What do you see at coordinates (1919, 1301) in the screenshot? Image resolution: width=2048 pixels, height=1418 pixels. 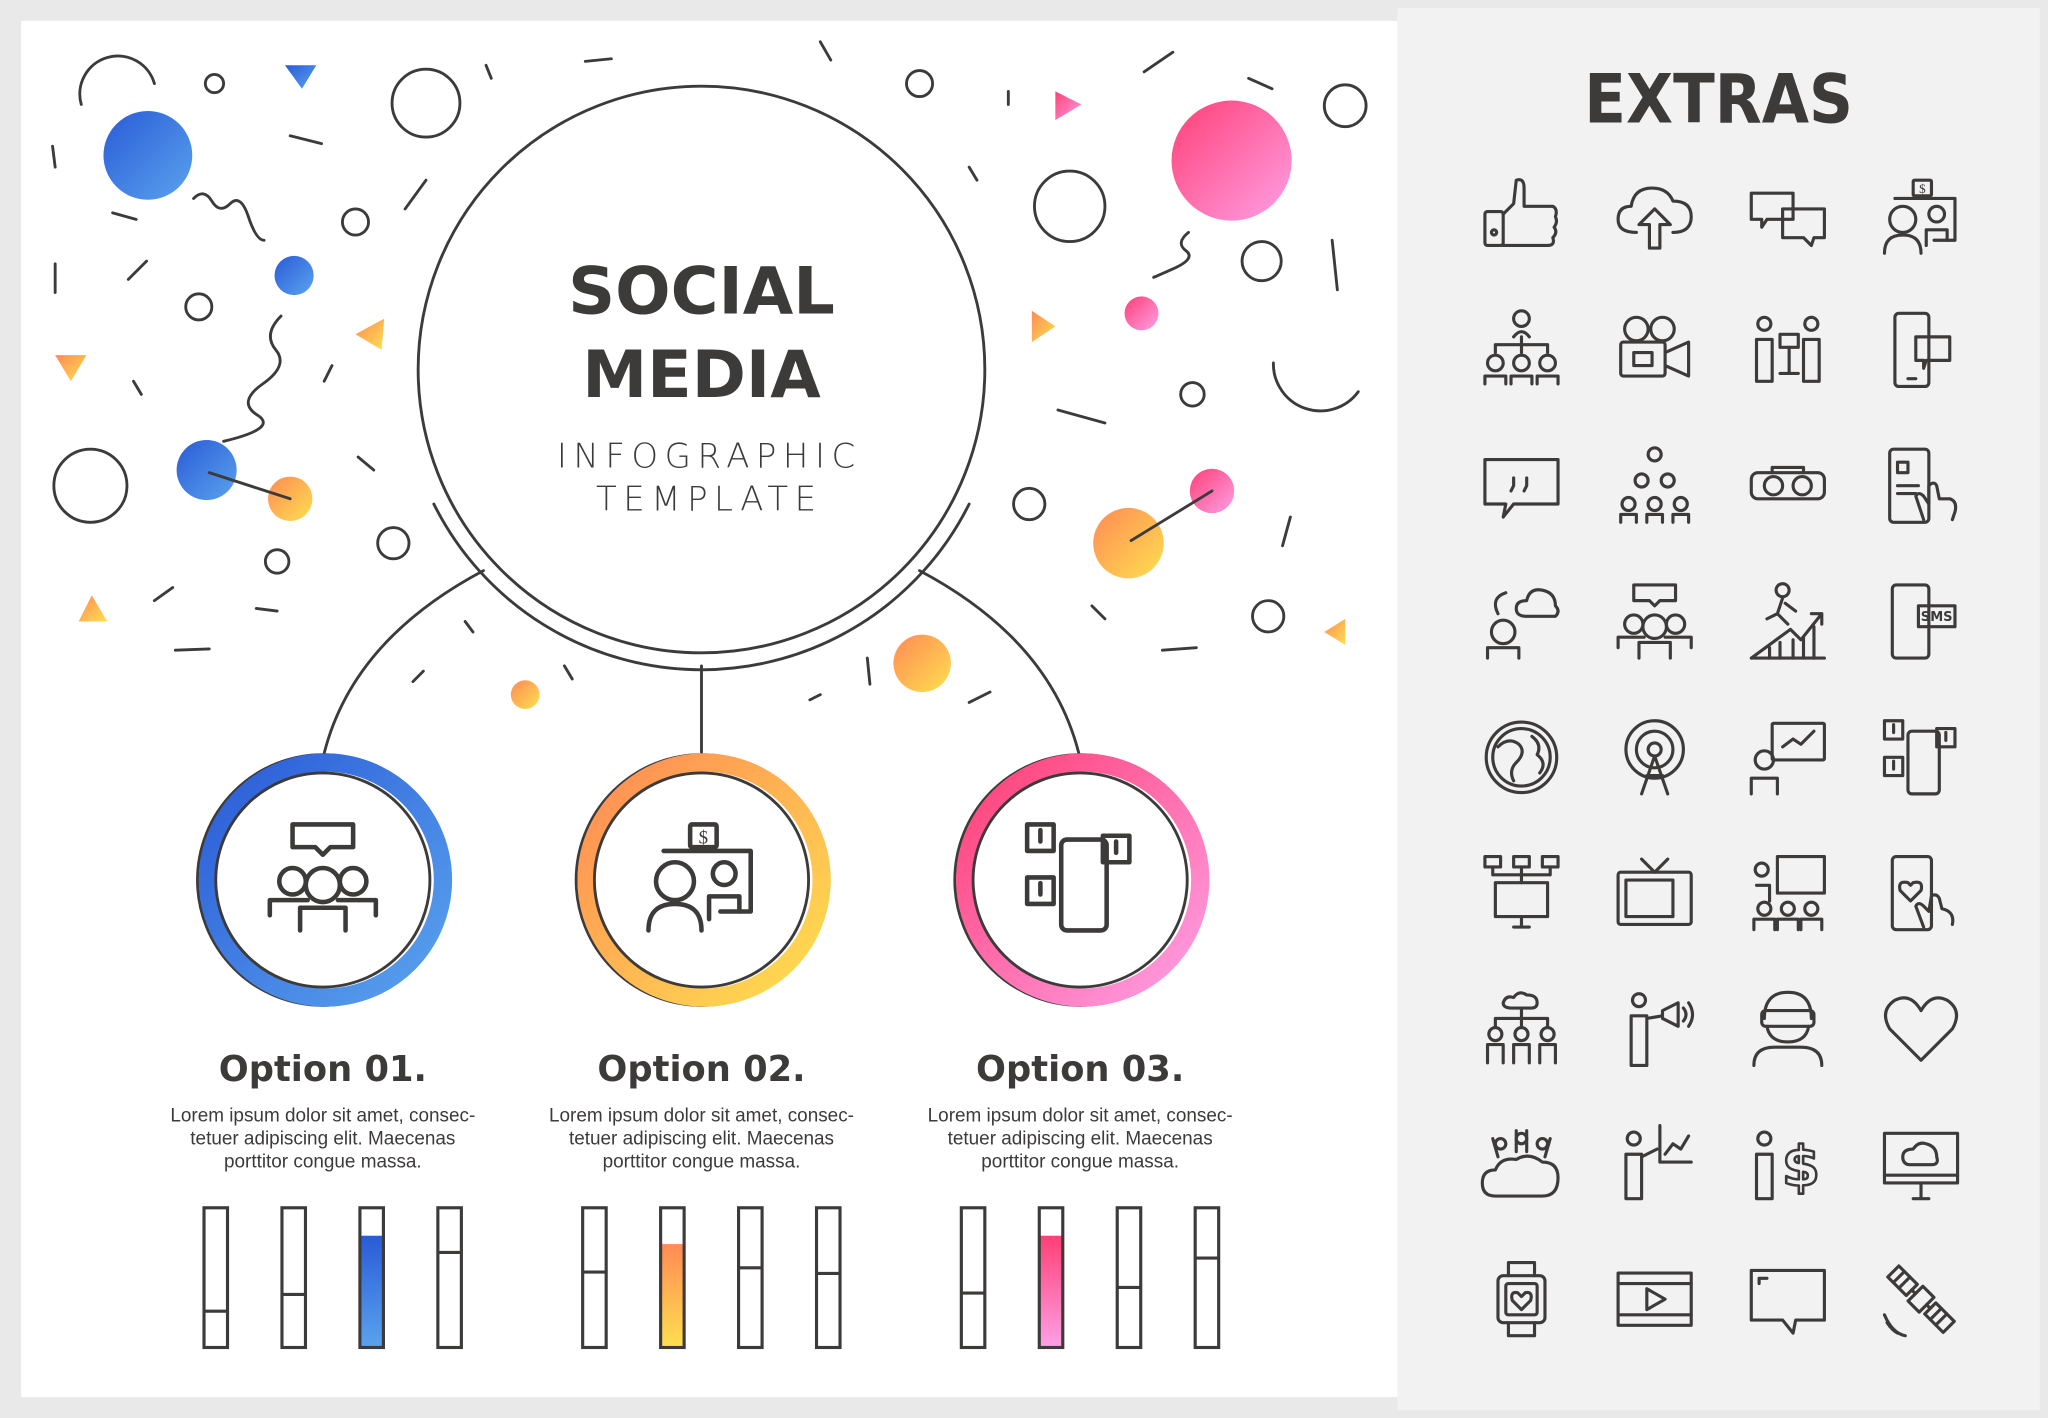 I see `satellite-icon` at bounding box center [1919, 1301].